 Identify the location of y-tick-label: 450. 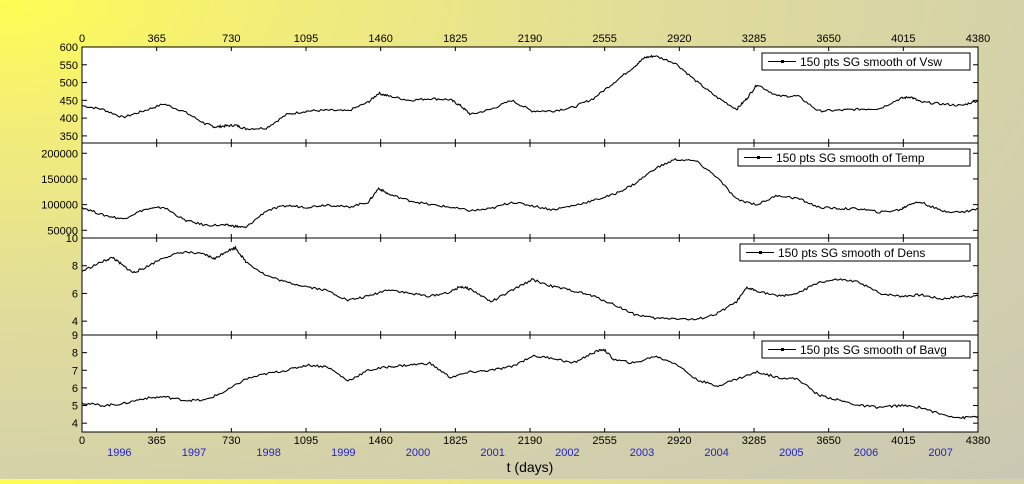
(69, 101).